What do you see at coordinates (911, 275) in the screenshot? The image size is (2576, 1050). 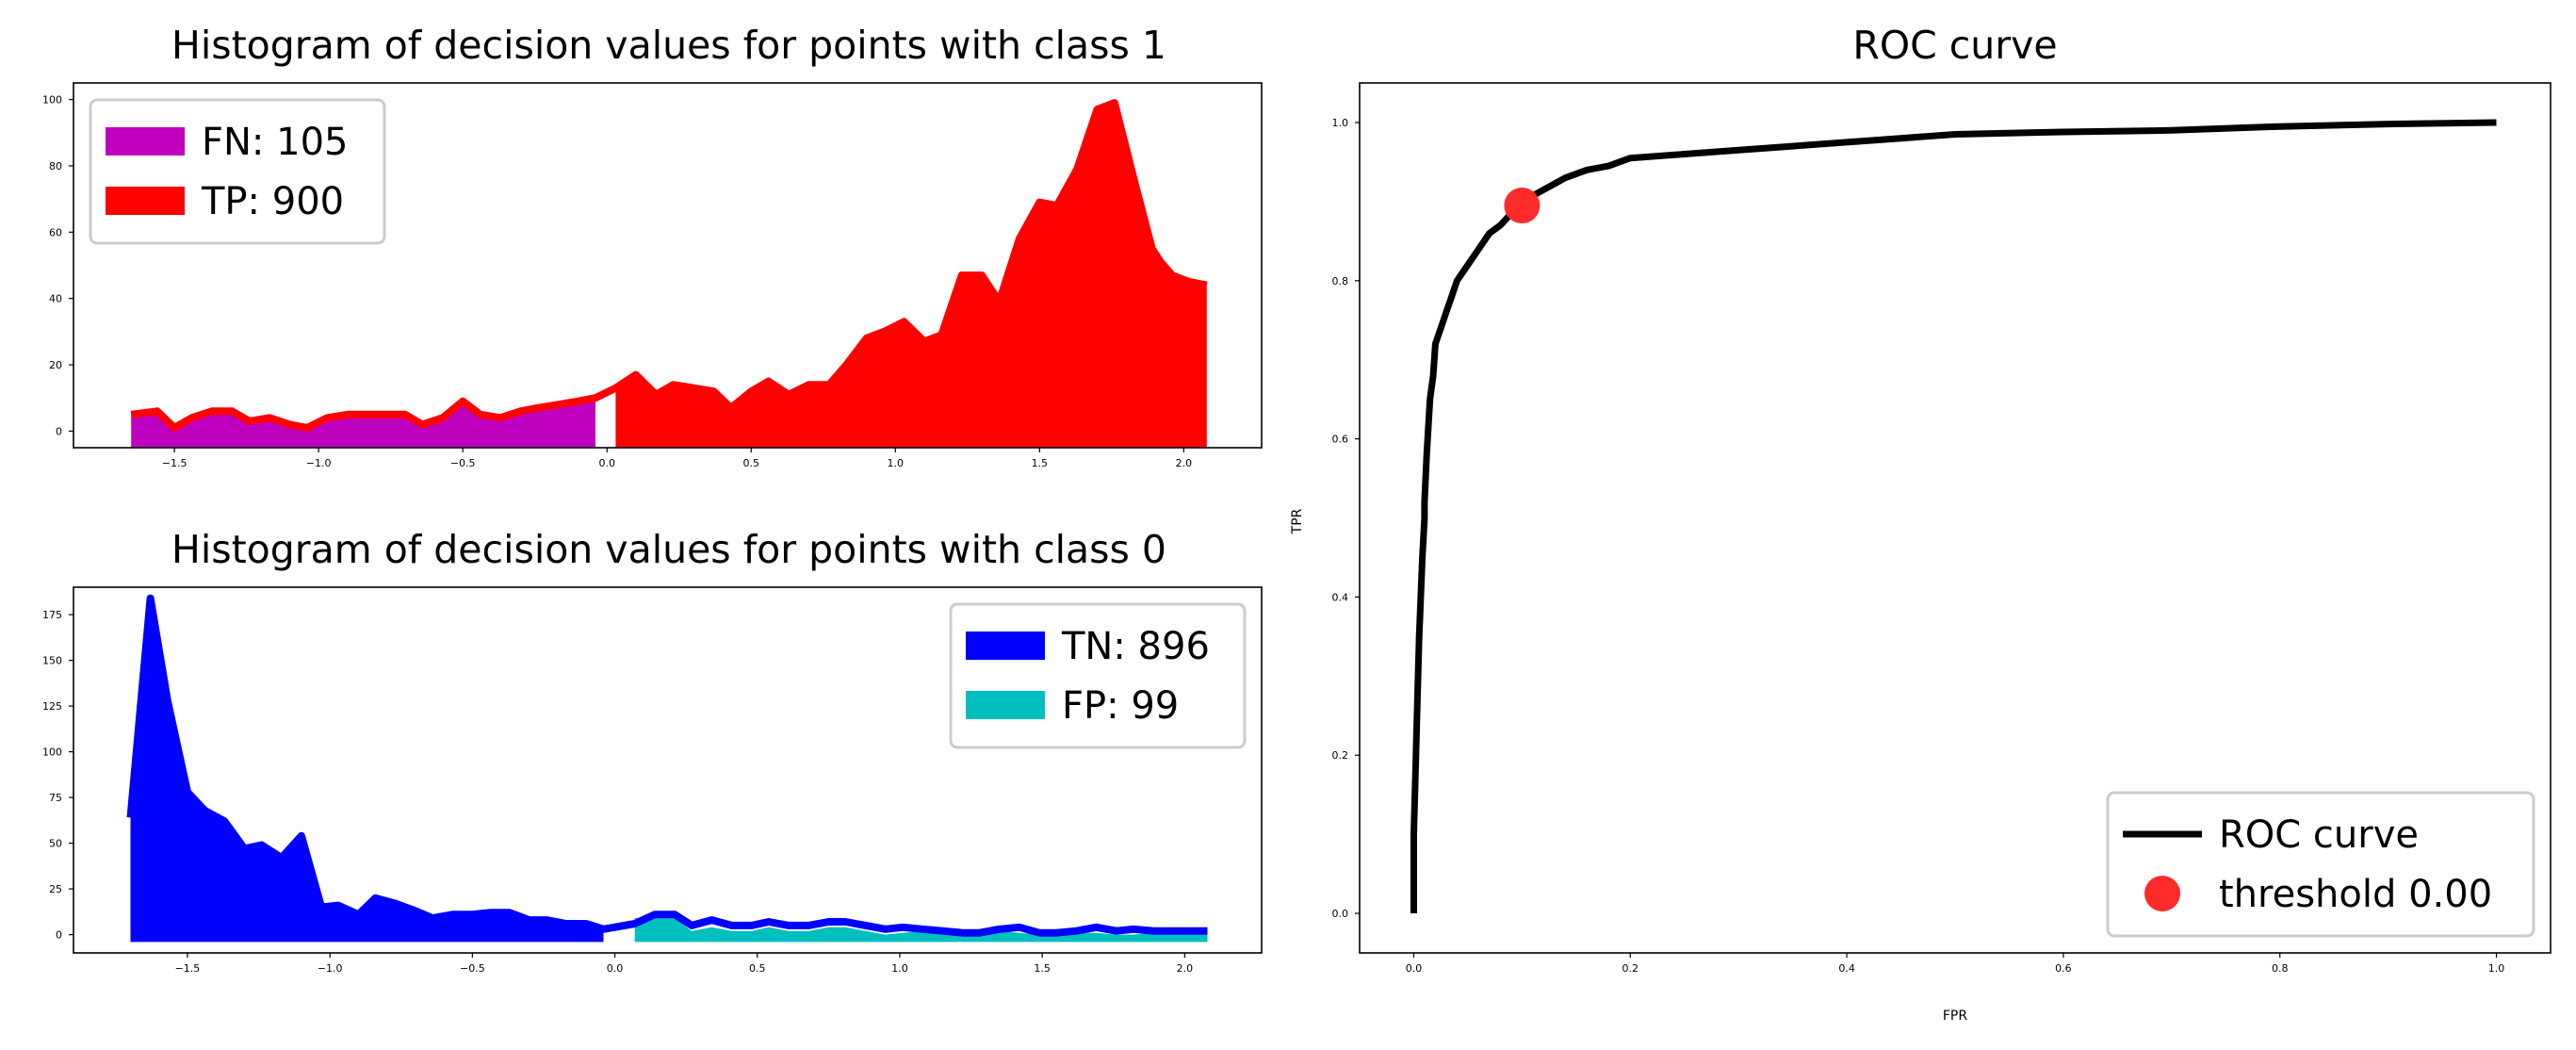 I see `class1-series-1-area` at bounding box center [911, 275].